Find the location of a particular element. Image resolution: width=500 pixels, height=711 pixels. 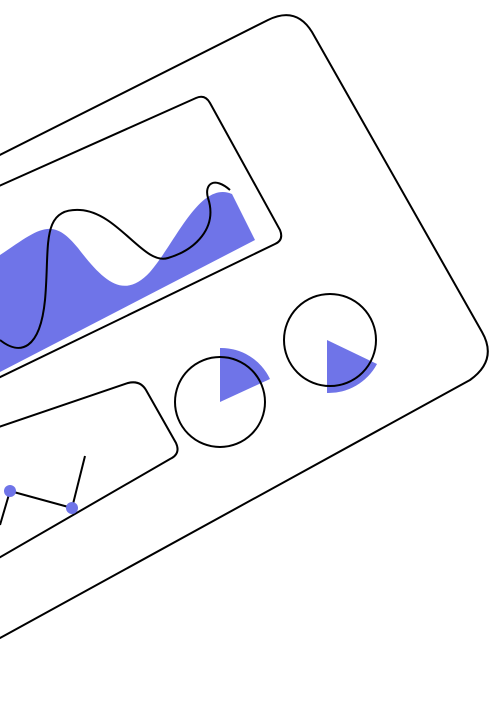

pie-gauge-left-ring is located at coordinates (220, 402).